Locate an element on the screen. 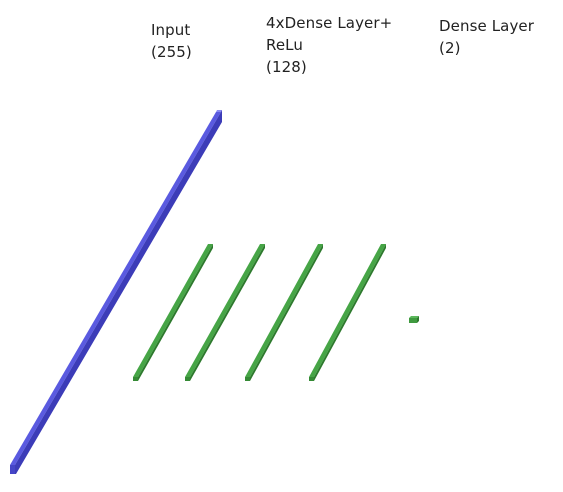 This screenshot has height=492, width=563. input-layer-label: Input (255) is located at coordinates (171, 41).